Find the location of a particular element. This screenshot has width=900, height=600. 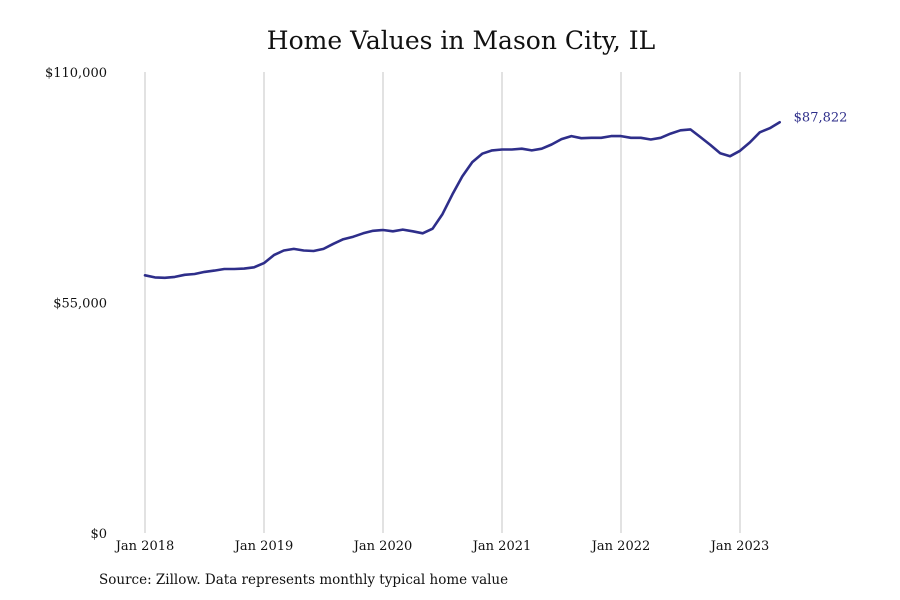

y-axis-ticks: $0 $55,000 $110,000 is located at coordinates (76, 304).